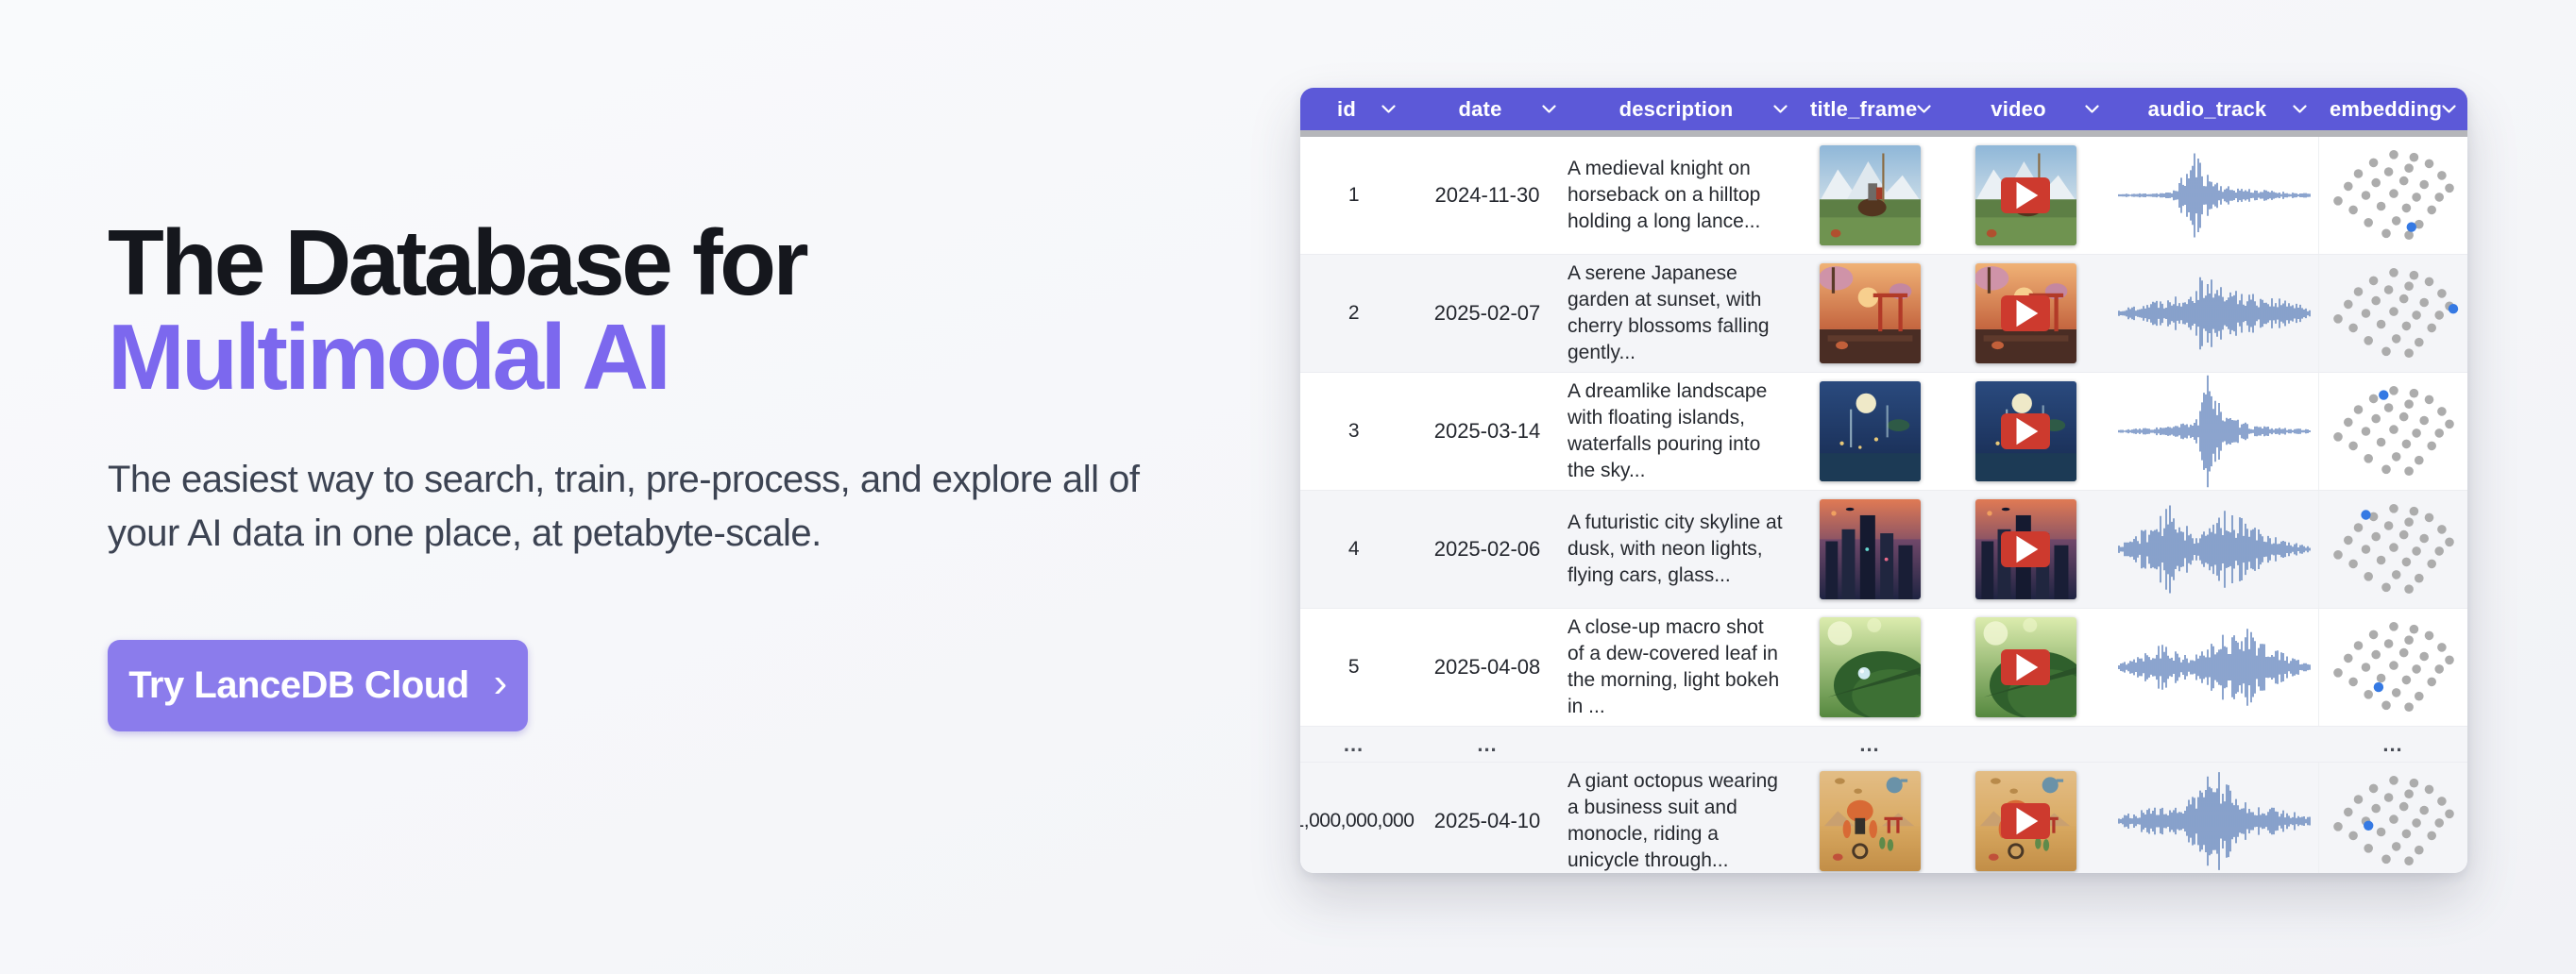 The height and width of the screenshot is (974, 2576). What do you see at coordinates (1869, 109) in the screenshot?
I see `column-header-title_frame: title_frame` at bounding box center [1869, 109].